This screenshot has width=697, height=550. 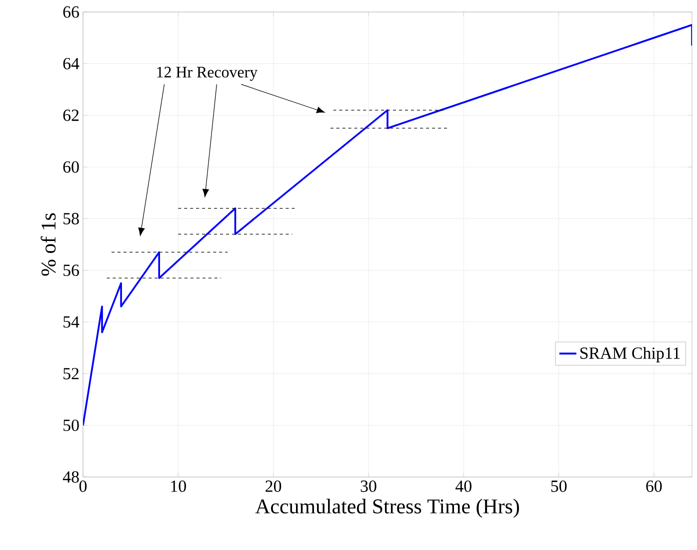 I want to click on y-tick-label: 54, so click(x=72, y=322).